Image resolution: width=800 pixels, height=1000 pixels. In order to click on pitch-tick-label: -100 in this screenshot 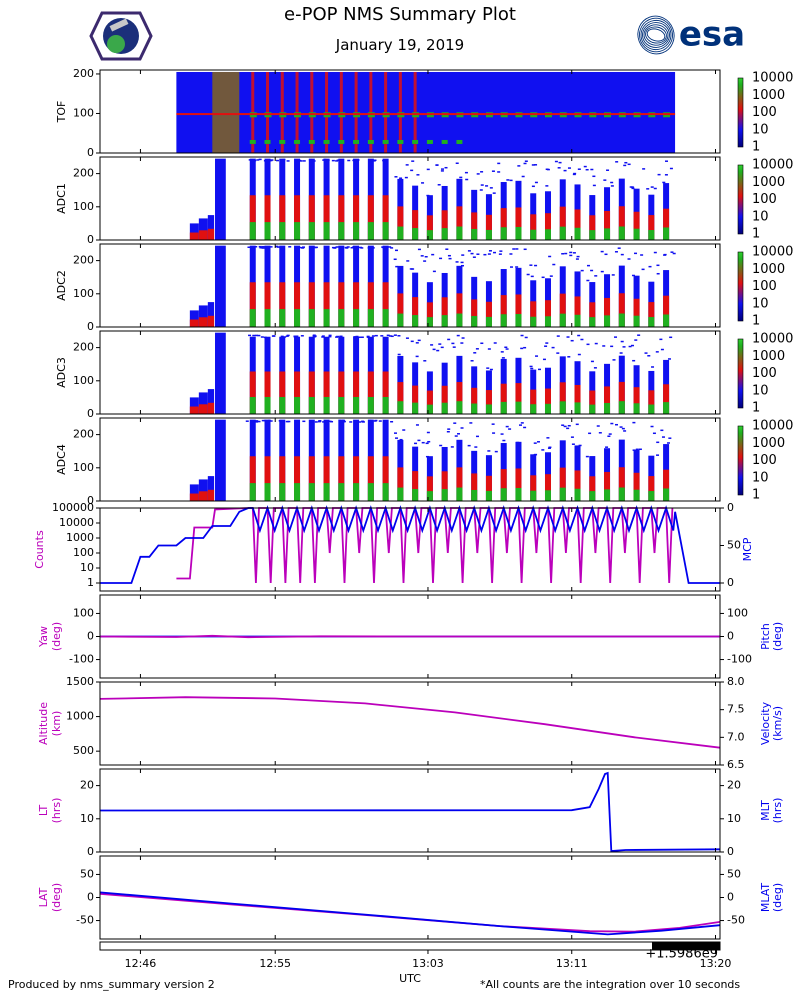, I will do `click(739, 659)`.